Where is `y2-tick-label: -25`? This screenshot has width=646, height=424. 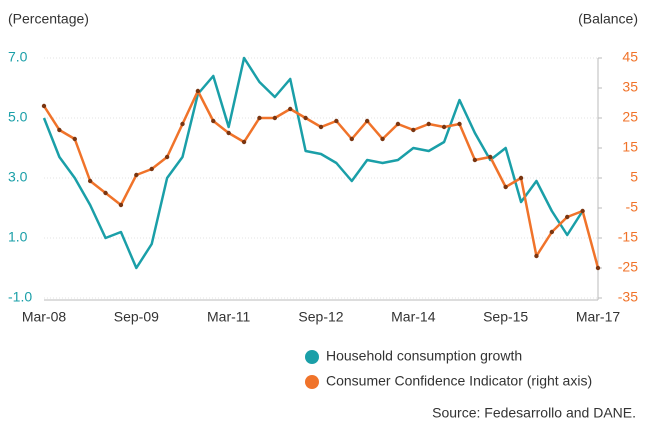 y2-tick-label: -25 is located at coordinates (628, 267).